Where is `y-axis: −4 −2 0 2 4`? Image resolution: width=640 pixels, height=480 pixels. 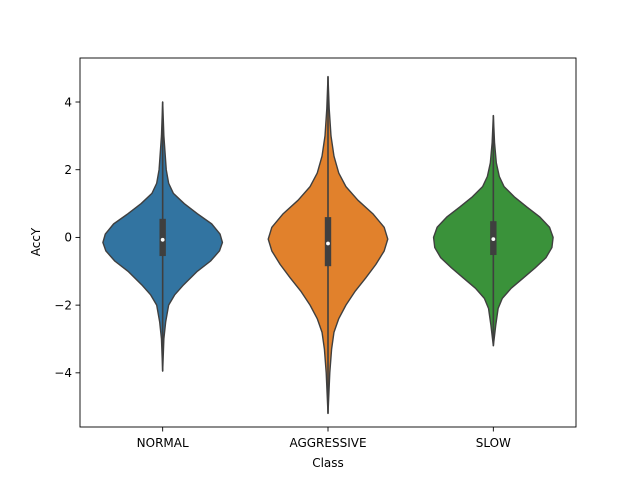
y-axis: −4 −2 0 2 4 is located at coordinates (67, 237).